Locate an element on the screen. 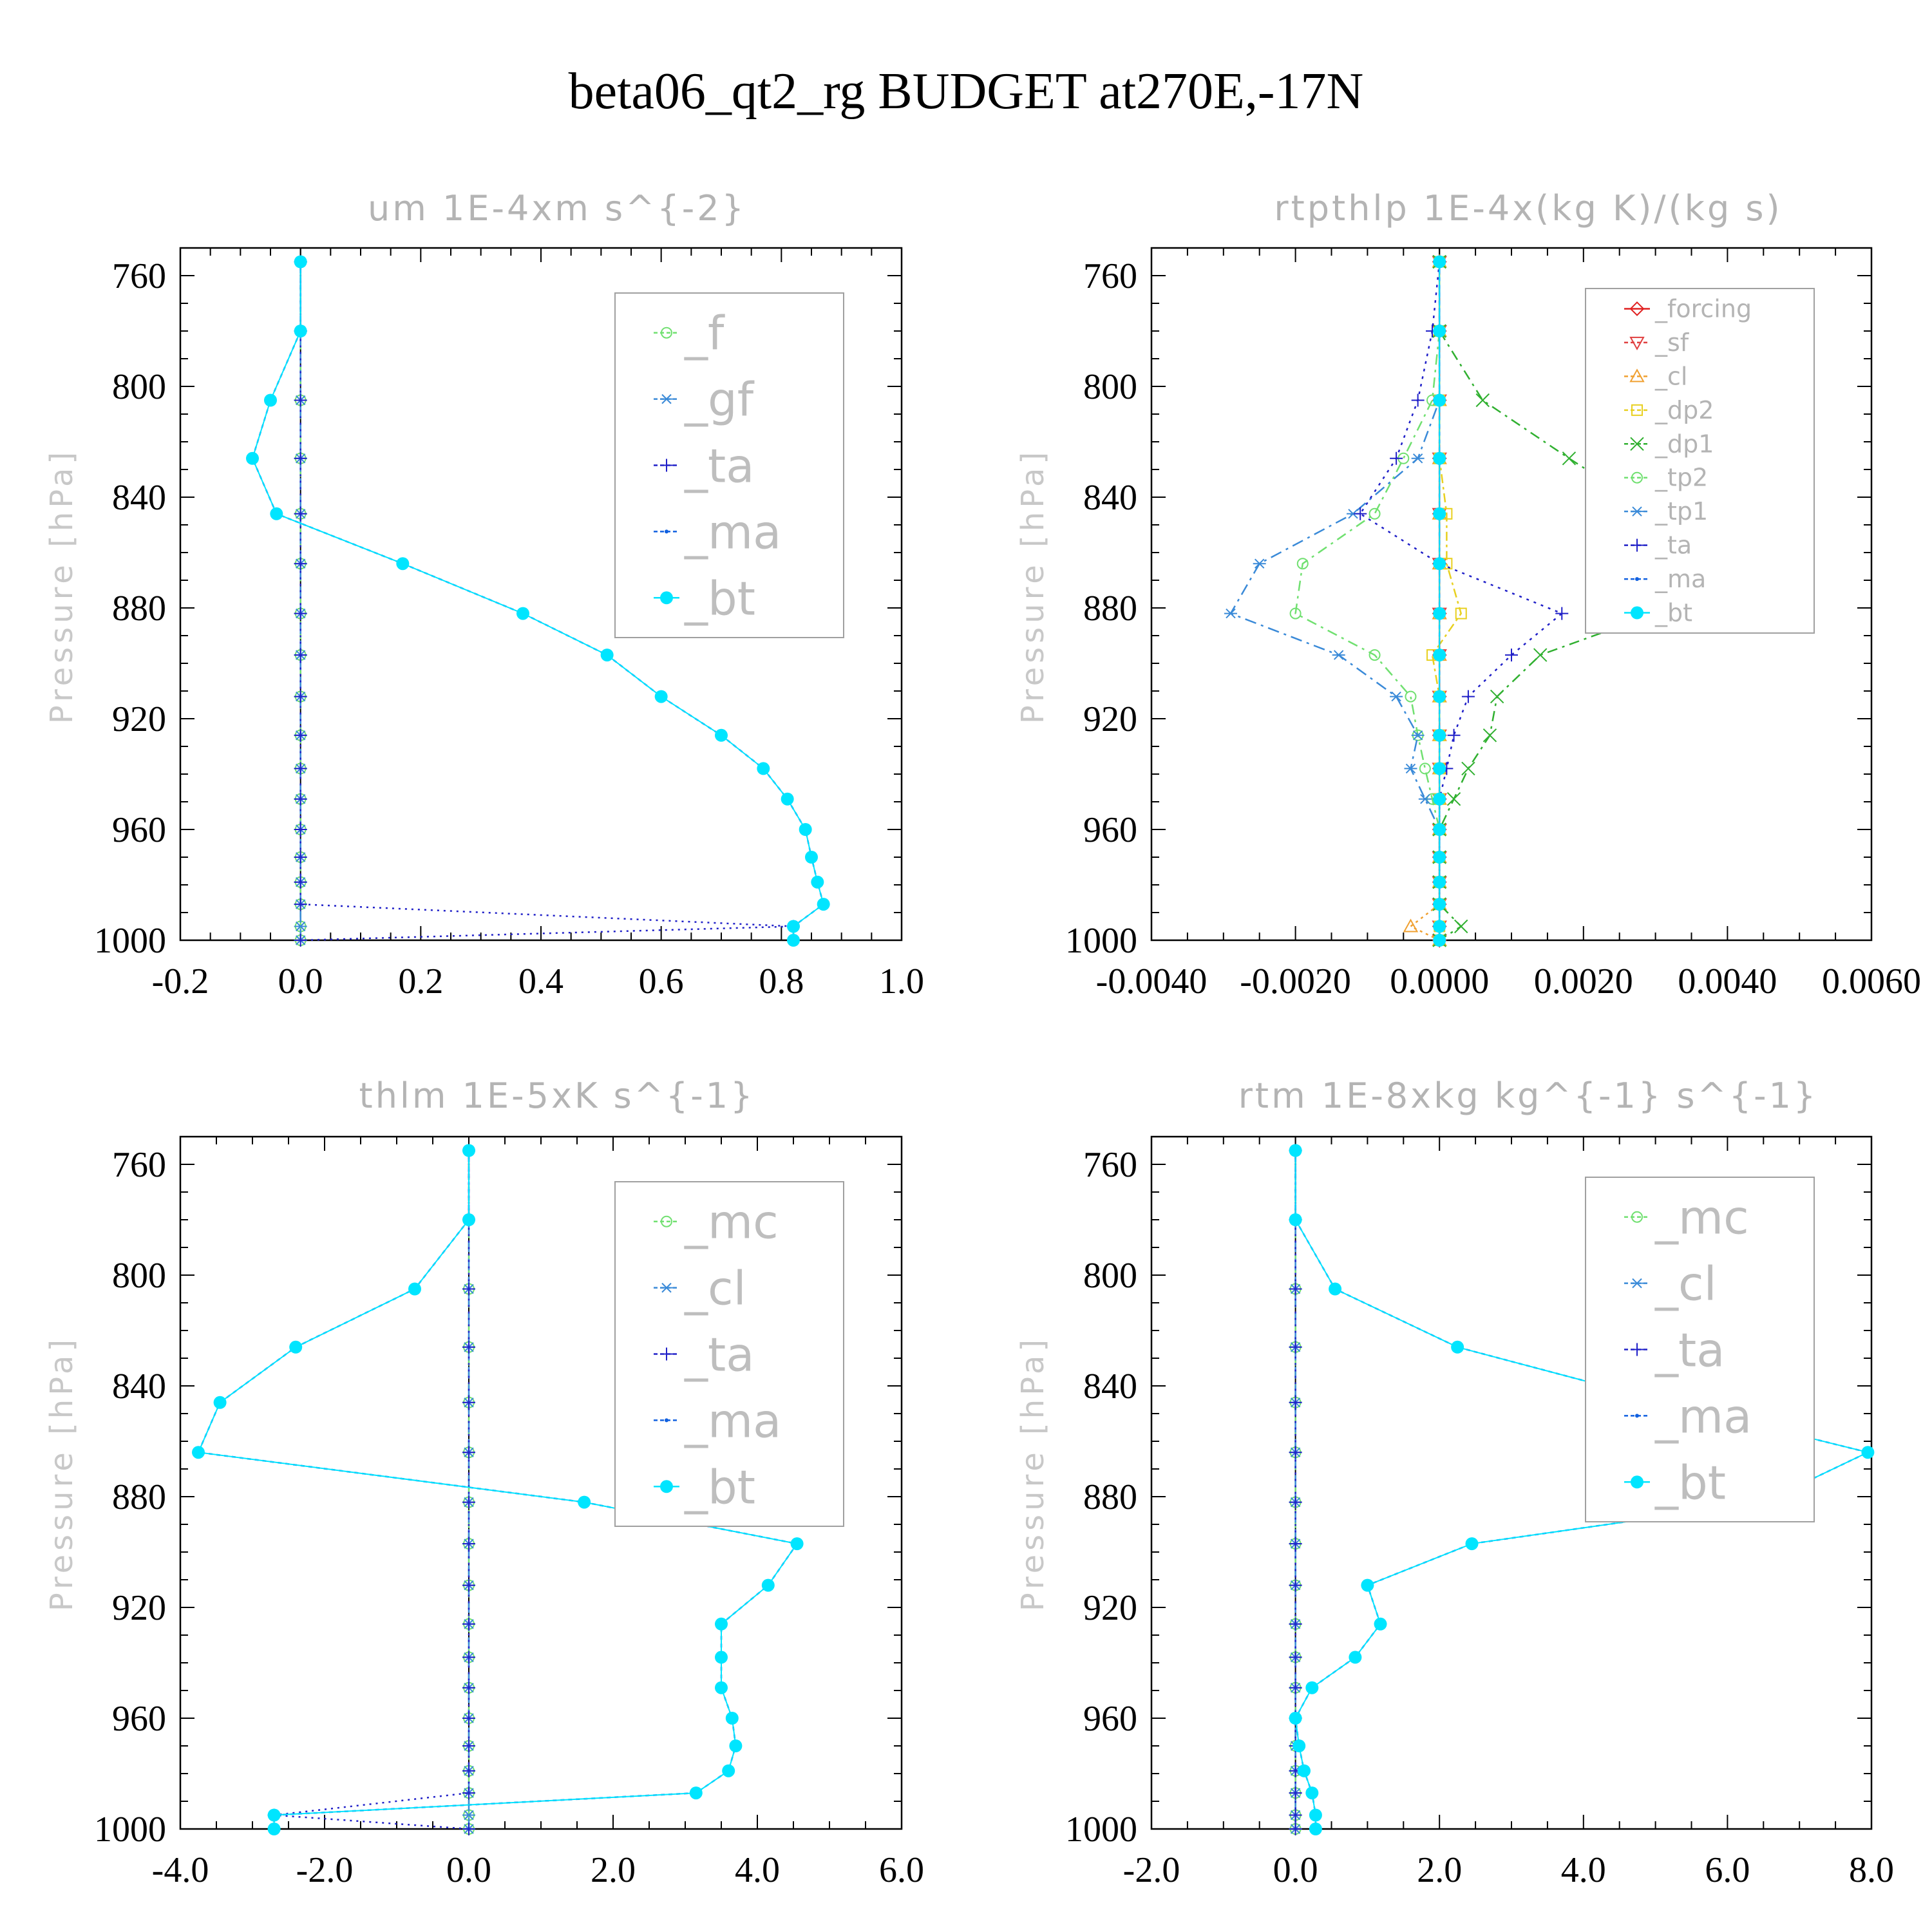 This screenshot has width=1932, height=1932. legend-label: _bt is located at coordinates (719, 1487).